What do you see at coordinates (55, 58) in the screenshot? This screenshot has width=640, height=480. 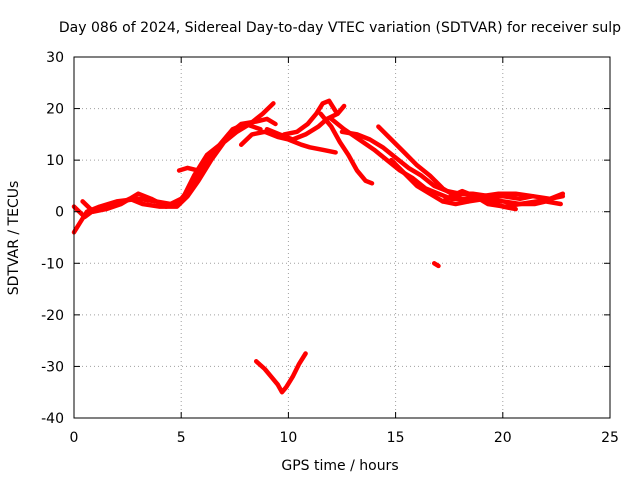 I see `y-tick-label: 30` at bounding box center [55, 58].